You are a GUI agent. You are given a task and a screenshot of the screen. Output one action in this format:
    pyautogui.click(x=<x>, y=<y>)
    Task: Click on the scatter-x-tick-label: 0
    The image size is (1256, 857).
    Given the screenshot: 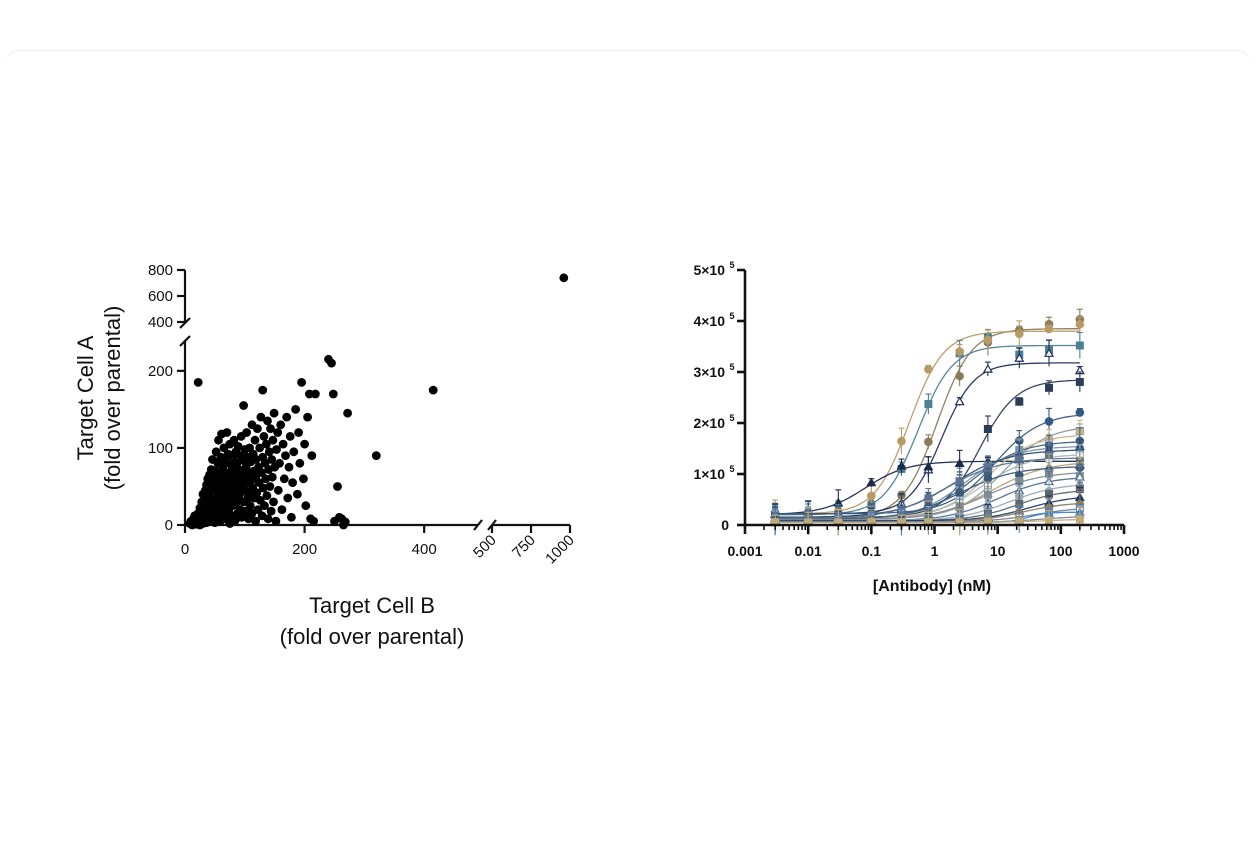 What is the action you would take?
    pyautogui.click(x=185, y=549)
    